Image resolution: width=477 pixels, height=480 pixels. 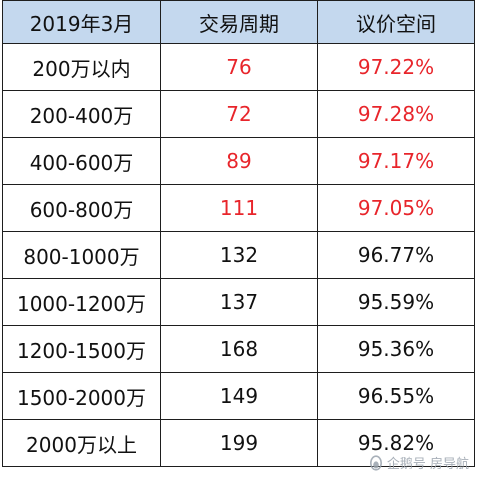 What do you see at coordinates (396, 302) in the screenshot?
I see `cell-price-margin: 95.59%` at bounding box center [396, 302].